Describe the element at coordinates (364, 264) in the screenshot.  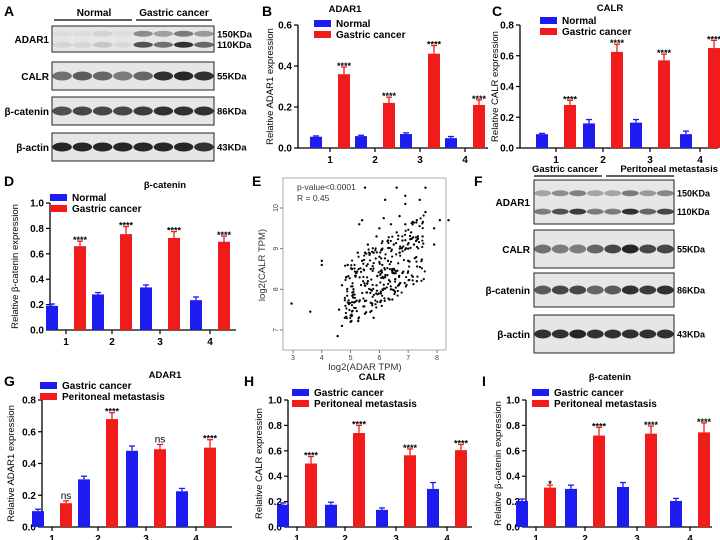
I see `plot-frame` at that location.